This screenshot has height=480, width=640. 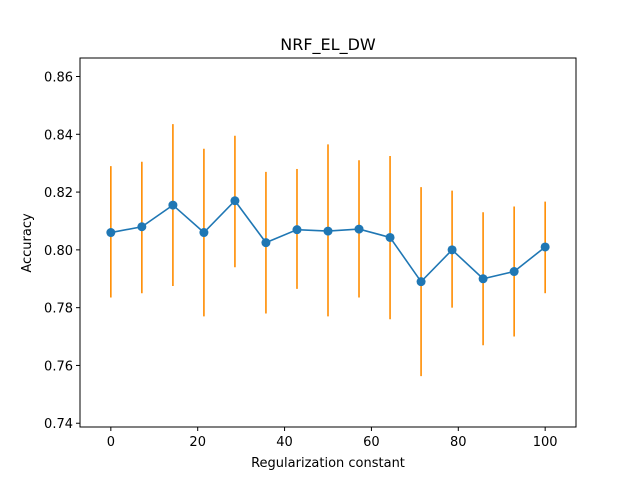 I want to click on y-tick-label: 0.82, so click(x=58, y=193).